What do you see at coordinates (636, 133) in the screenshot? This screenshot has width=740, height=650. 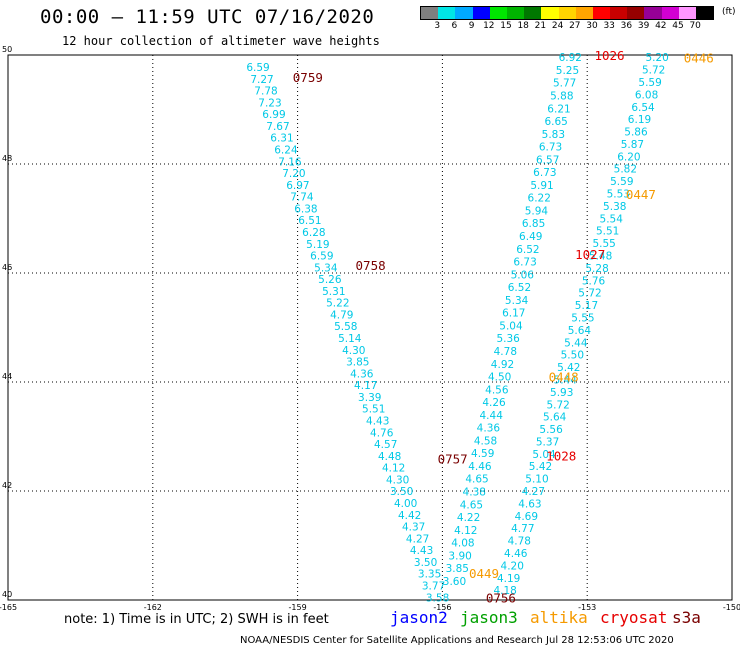 I see `swh-value: 5.86` at bounding box center [636, 133].